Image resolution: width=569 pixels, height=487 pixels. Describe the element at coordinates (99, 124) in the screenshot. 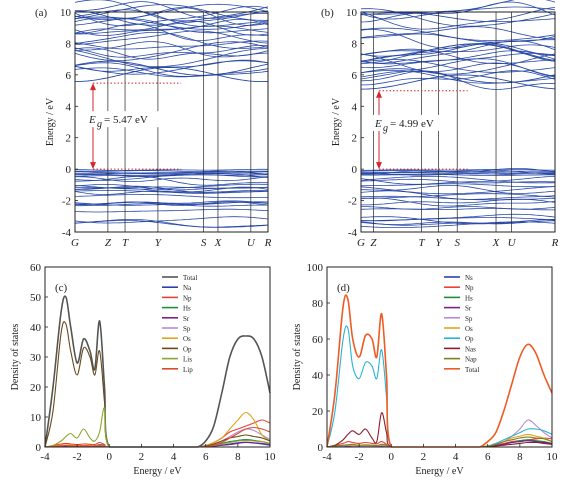

I see `gap-label-subscript: g` at that location.